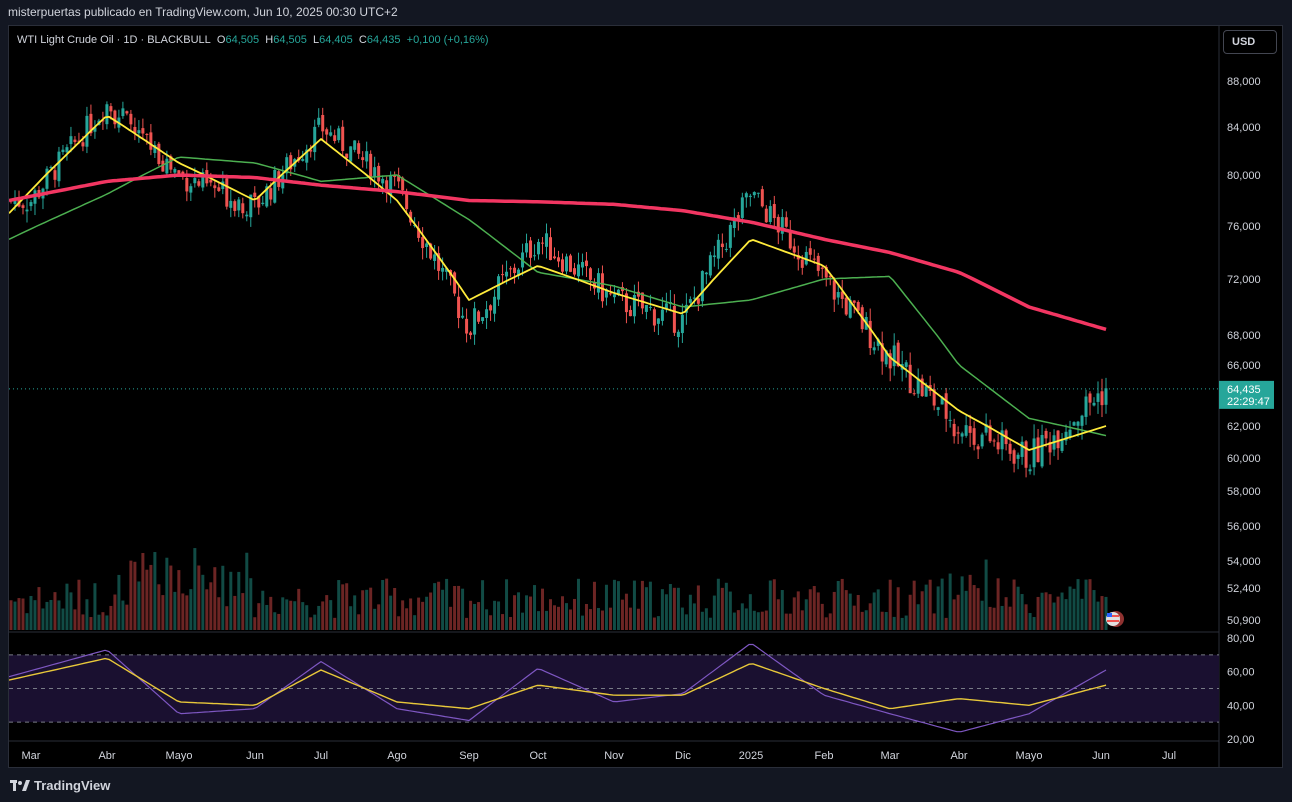 This screenshot has width=1292, height=802. I want to click on rsi-ma-line, so click(558, 683).